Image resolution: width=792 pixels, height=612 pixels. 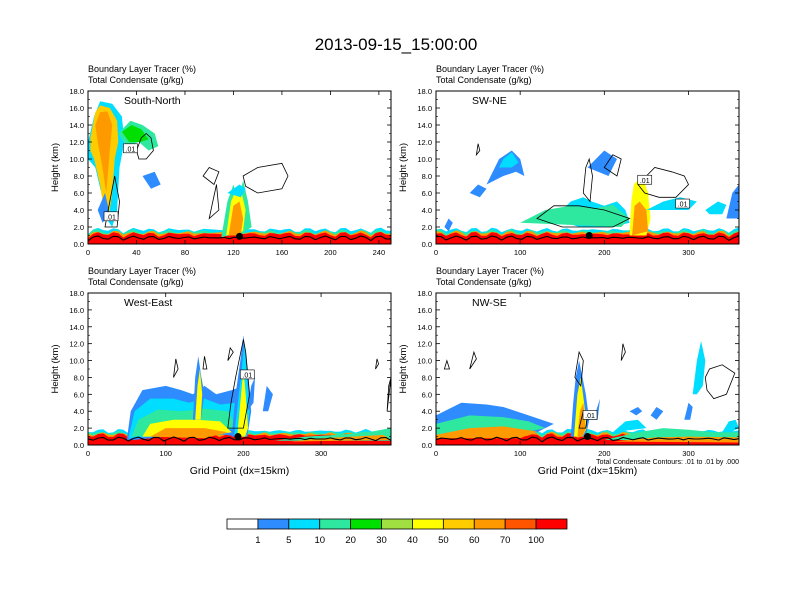 What do you see at coordinates (319, 540) in the screenshot?
I see `colorbar-label: 10` at bounding box center [319, 540].